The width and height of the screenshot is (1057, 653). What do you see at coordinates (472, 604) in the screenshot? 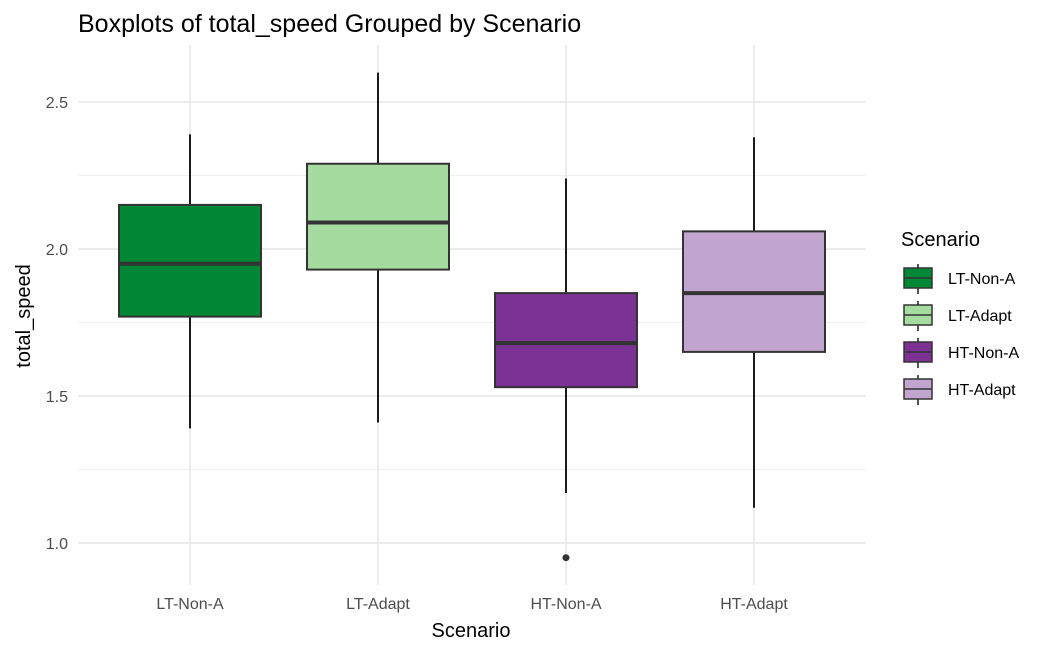
I see `x-axis-ticks: LT-Non-A LT-Adapt HT-Non-A HT-Adapt` at bounding box center [472, 604].